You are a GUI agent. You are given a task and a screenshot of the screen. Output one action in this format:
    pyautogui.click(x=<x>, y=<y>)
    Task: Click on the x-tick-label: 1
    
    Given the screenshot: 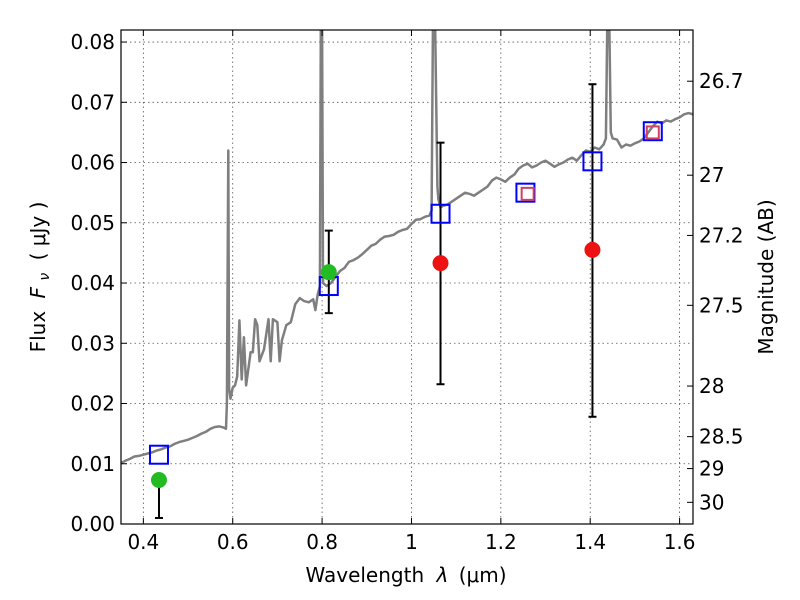 What is the action you would take?
    pyautogui.click(x=411, y=542)
    